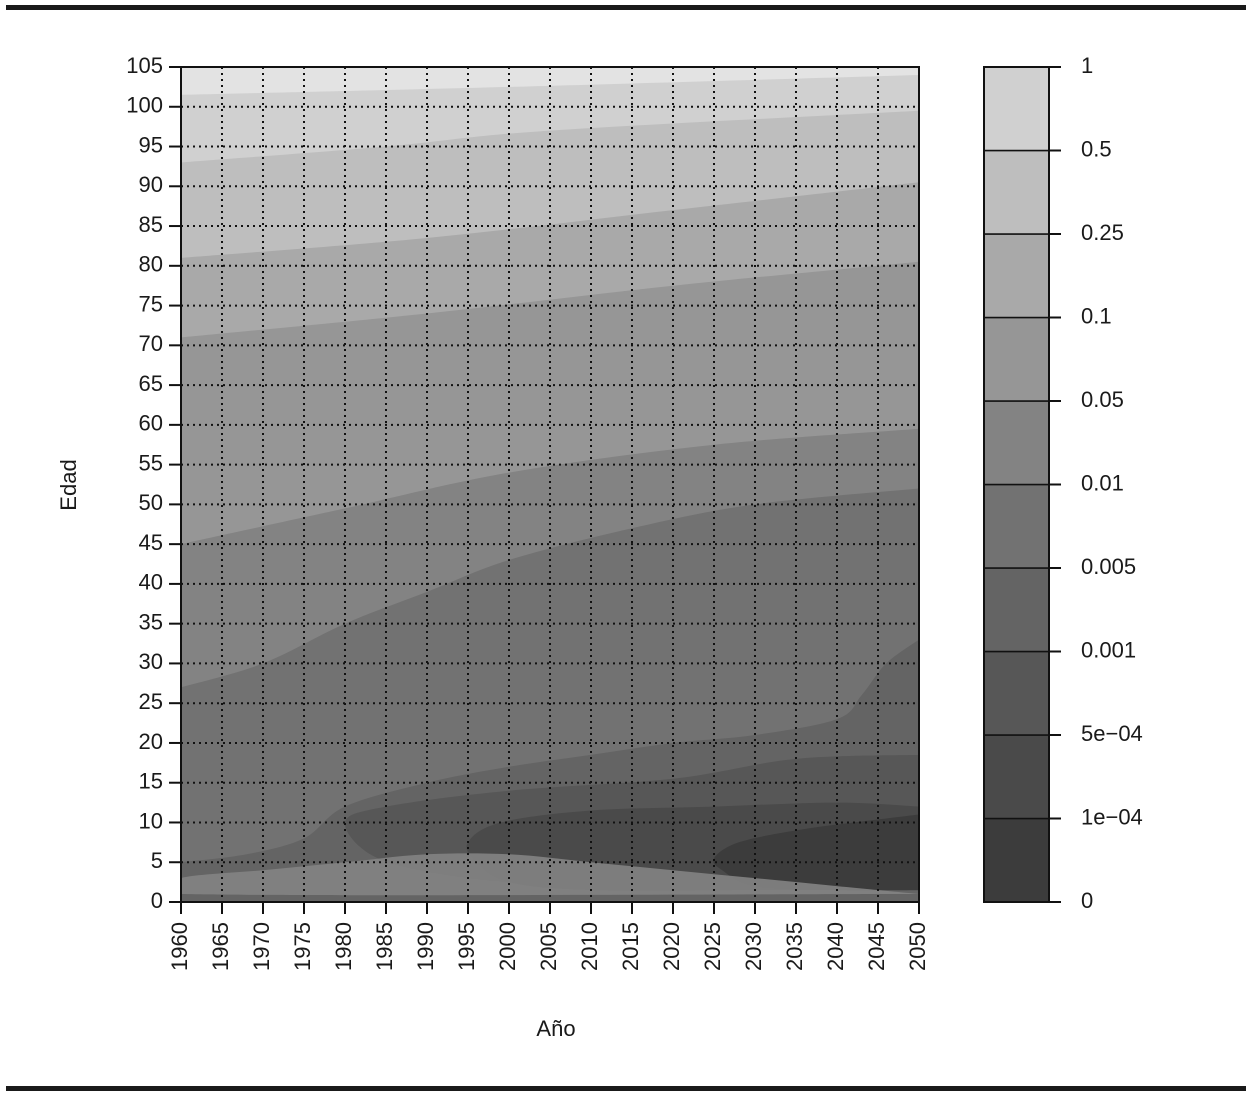  I want to click on x-tick-label-2035: 2035, so click(794, 946).